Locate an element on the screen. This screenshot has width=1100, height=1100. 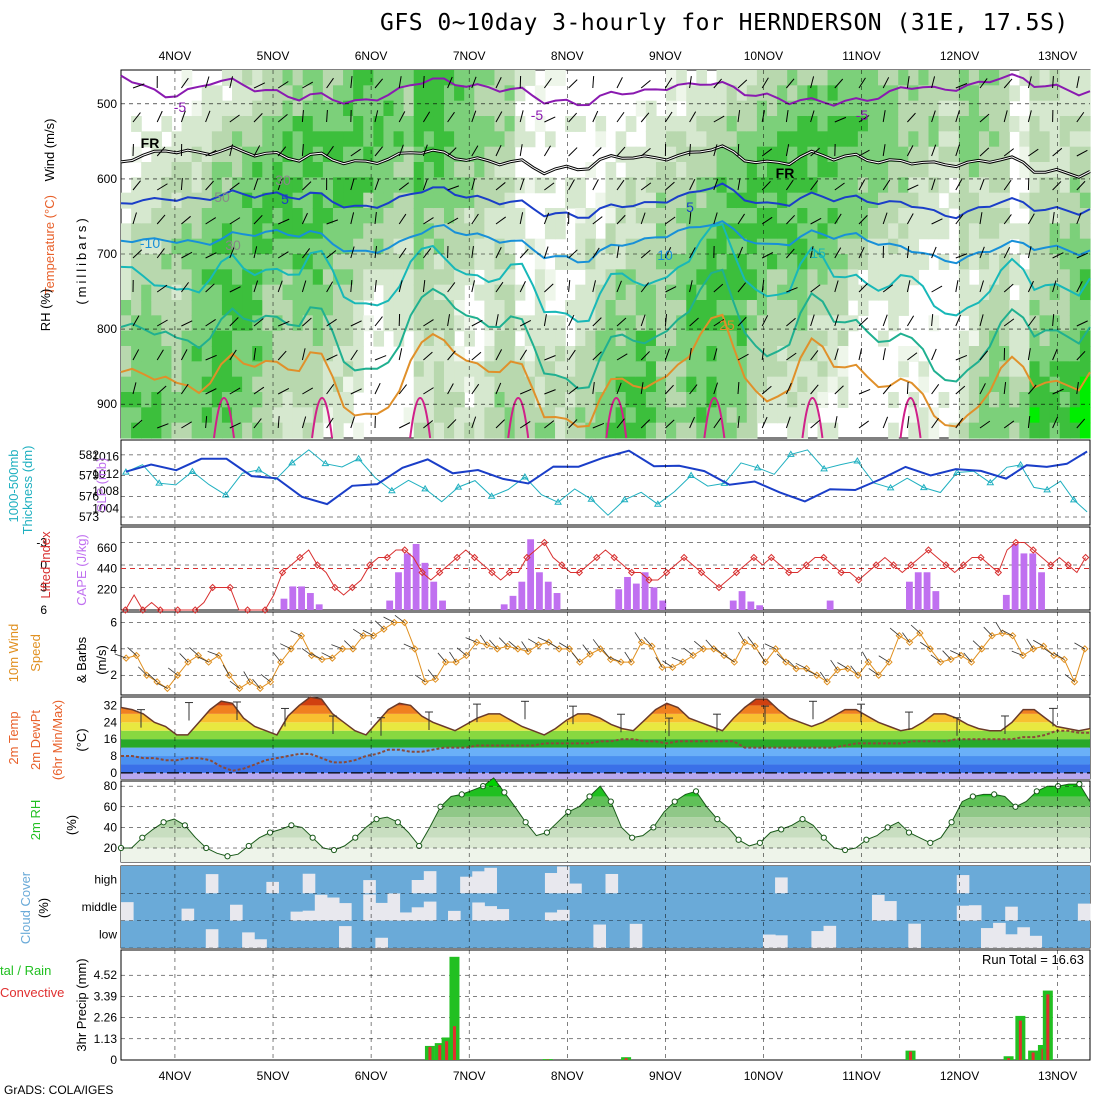
ytick-thickness: 573 is located at coordinates (89, 517).